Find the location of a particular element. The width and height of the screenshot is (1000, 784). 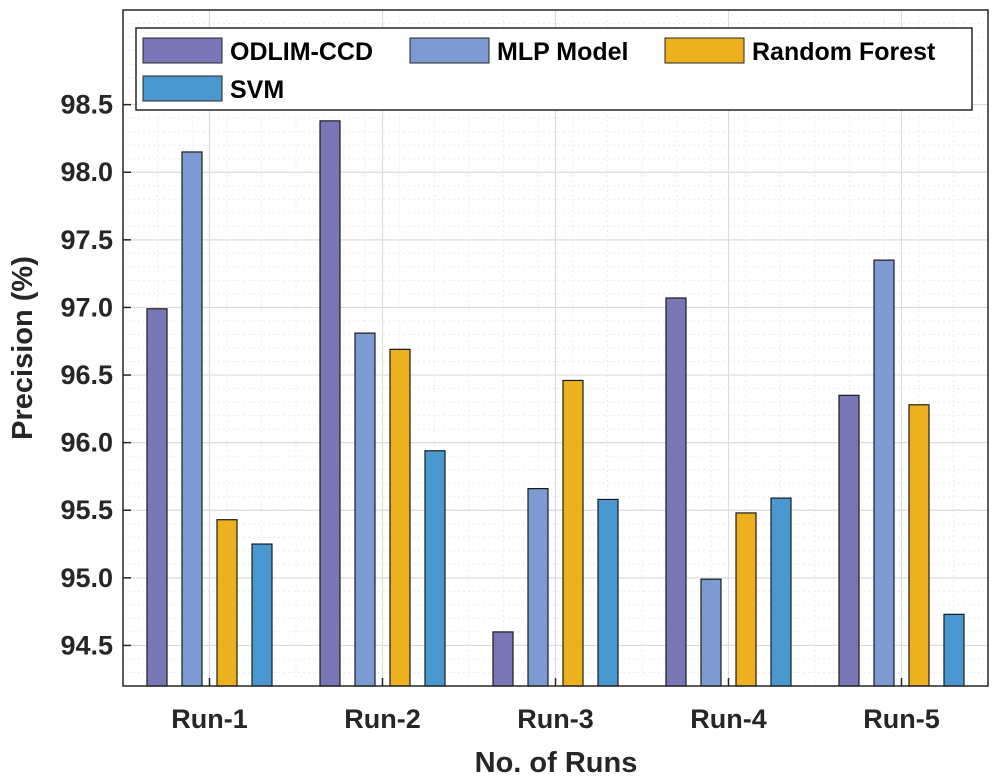

legend-swatch-odlim-ccd is located at coordinates (182, 50).